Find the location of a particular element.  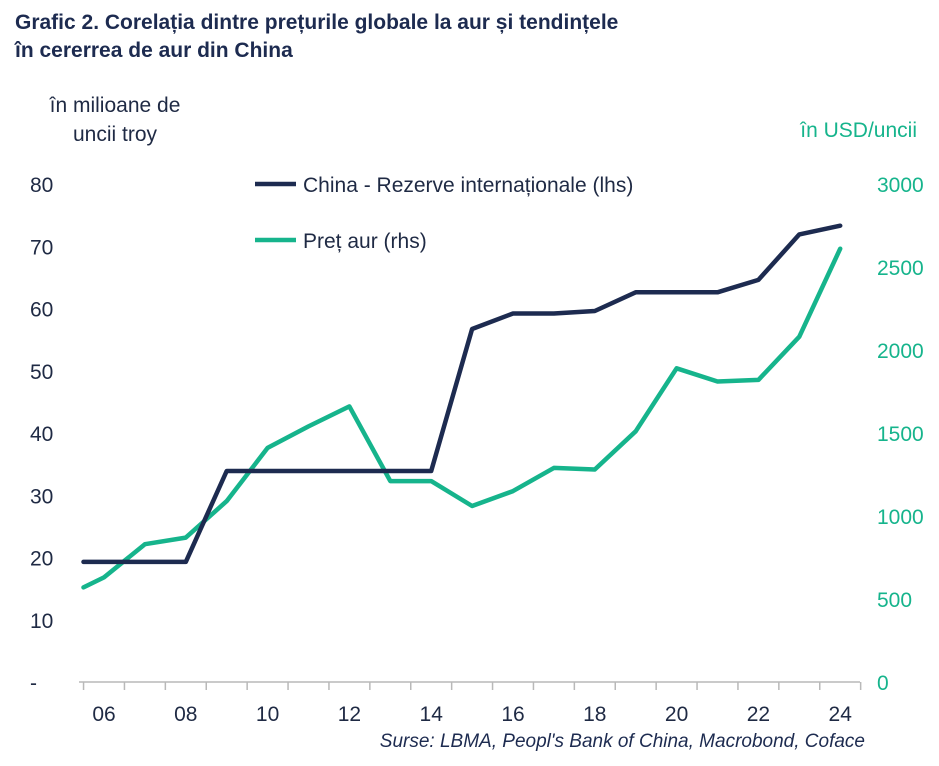

left-axis-unit-label: în milioane de uncii troy is located at coordinates (115, 120).